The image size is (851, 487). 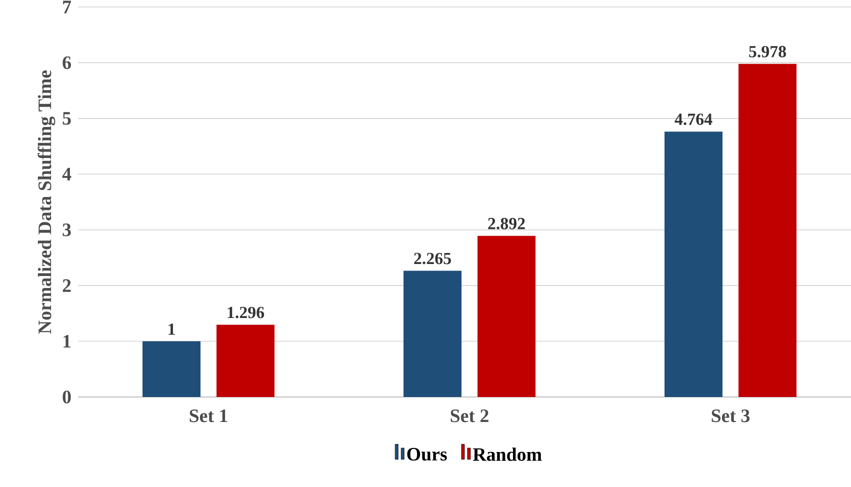 I want to click on x-tick-label: Set 1, so click(x=209, y=416).